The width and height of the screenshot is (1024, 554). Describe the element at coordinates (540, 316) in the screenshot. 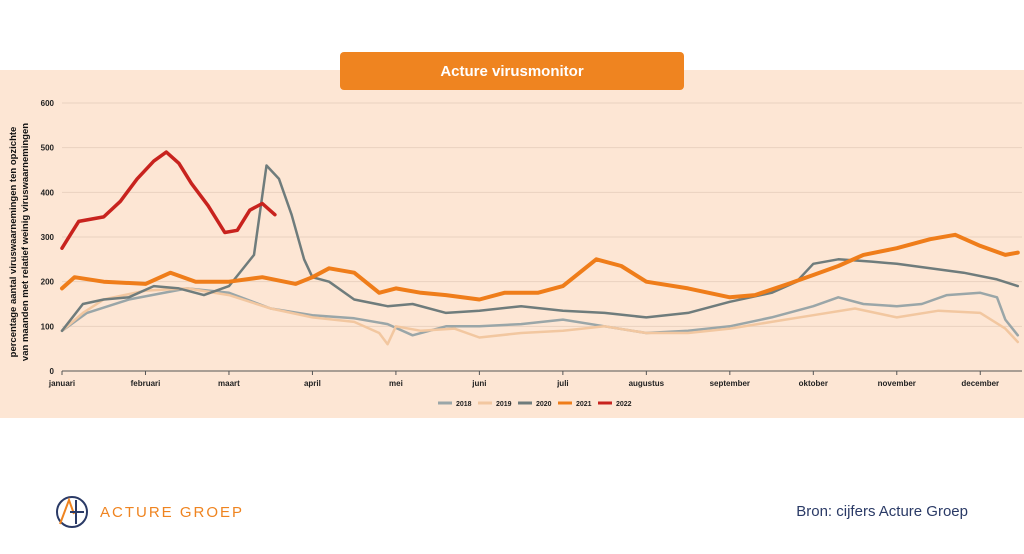

I see `series-line-2019` at that location.